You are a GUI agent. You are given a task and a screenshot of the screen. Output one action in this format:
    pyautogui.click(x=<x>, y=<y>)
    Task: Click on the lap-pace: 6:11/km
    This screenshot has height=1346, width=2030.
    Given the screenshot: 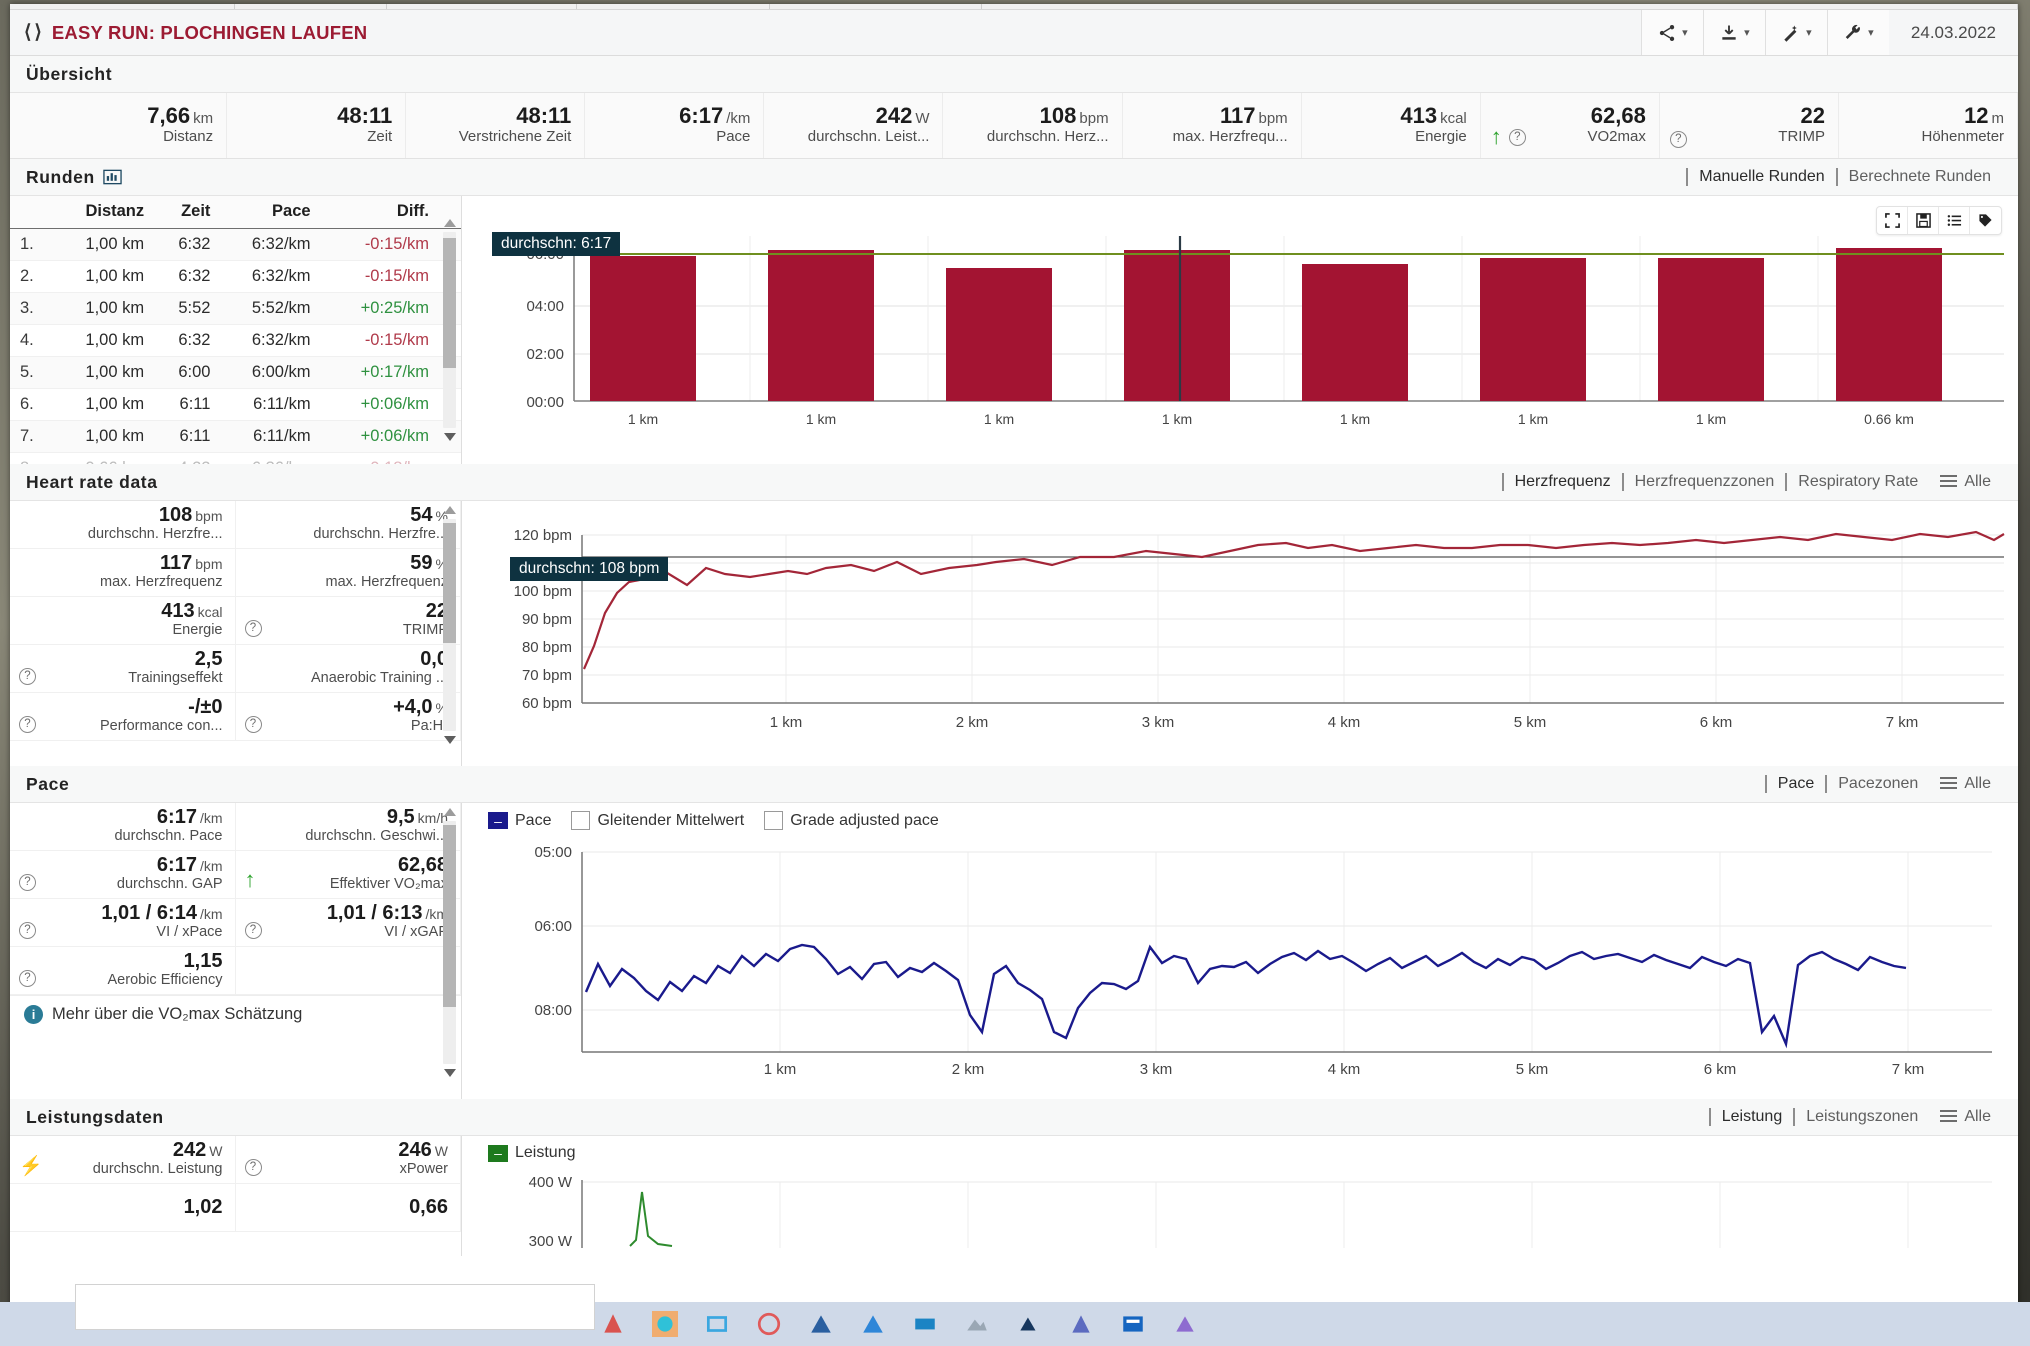 What is the action you would take?
    pyautogui.click(x=270, y=404)
    